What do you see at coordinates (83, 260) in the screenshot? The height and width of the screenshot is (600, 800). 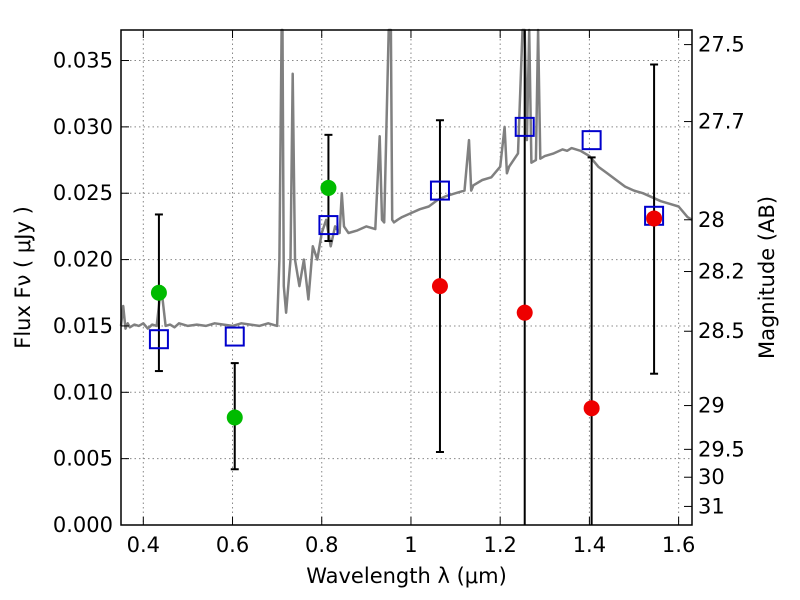 I see `y-tick-label: 0.020` at bounding box center [83, 260].